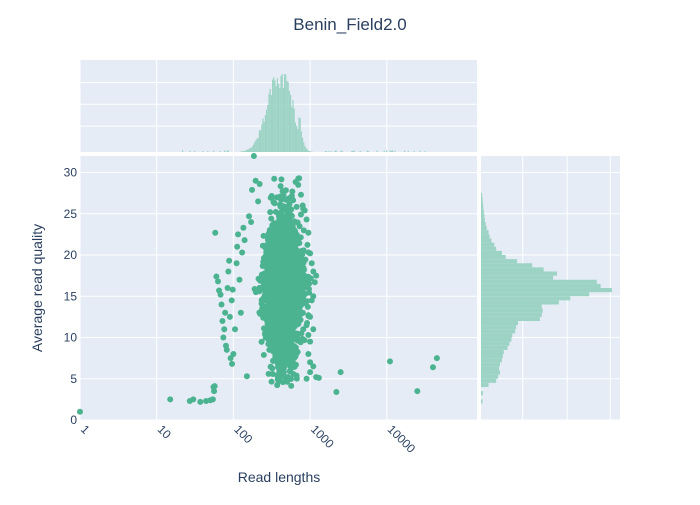  I want to click on y-tick-label: 10, so click(71, 338).